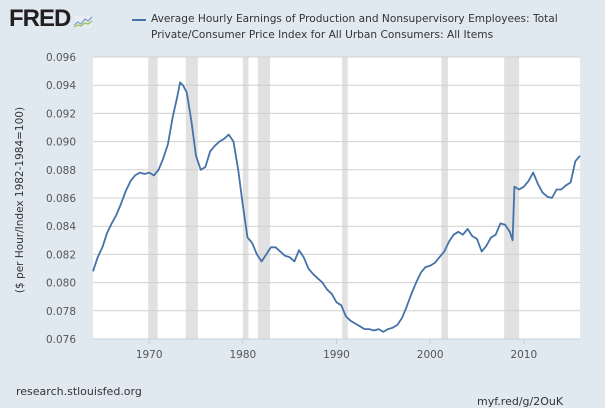  Describe the element at coordinates (40, 18) in the screenshot. I see `fred-logo-text: FRED` at that location.